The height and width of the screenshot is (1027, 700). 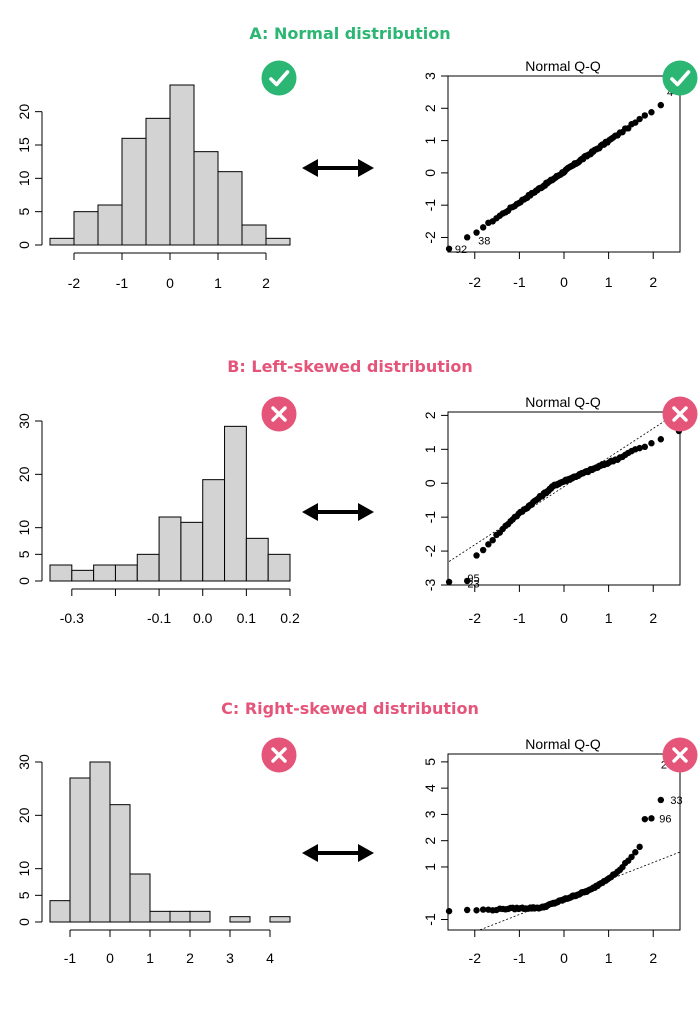 What do you see at coordinates (24, 528) in the screenshot?
I see `panel-b-hist-y-tick-label: 10` at bounding box center [24, 528].